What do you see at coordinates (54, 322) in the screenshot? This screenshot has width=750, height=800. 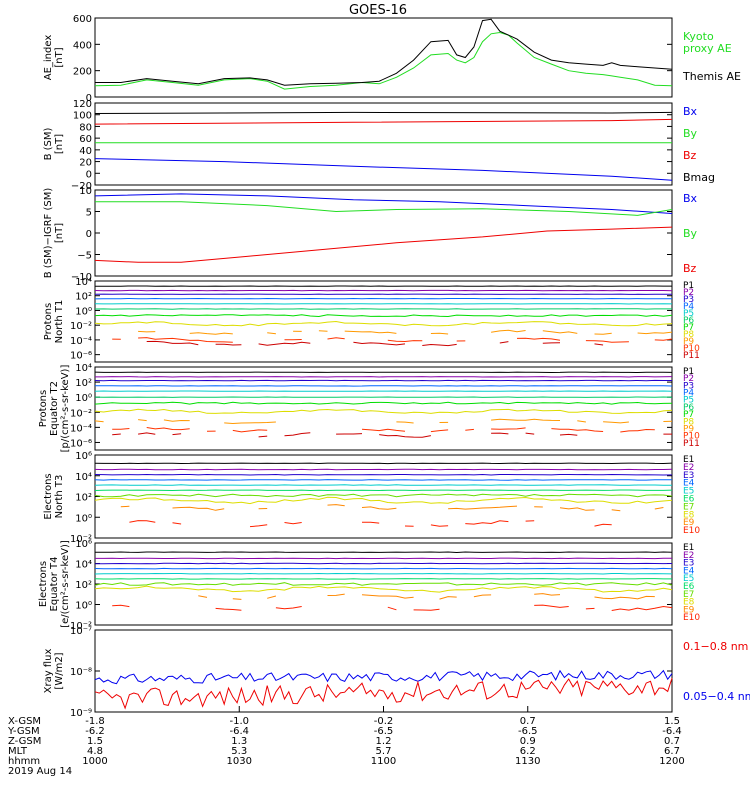 I see `y-axis-label: ProtonsNorth T1` at bounding box center [54, 322].